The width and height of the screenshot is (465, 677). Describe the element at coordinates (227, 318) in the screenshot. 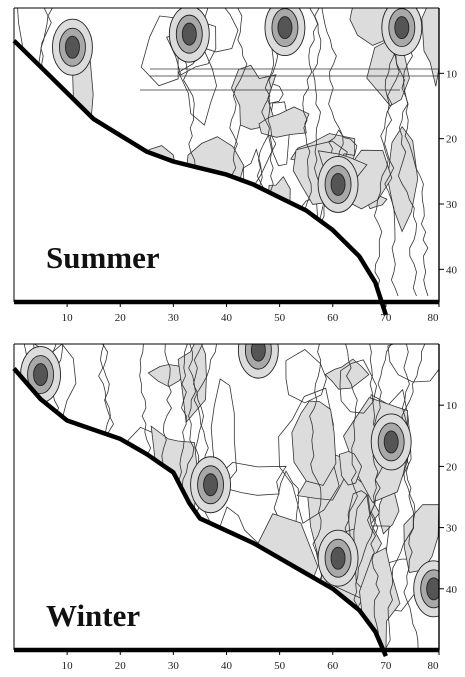

I see `summer-x-tick-label: 40` at that location.